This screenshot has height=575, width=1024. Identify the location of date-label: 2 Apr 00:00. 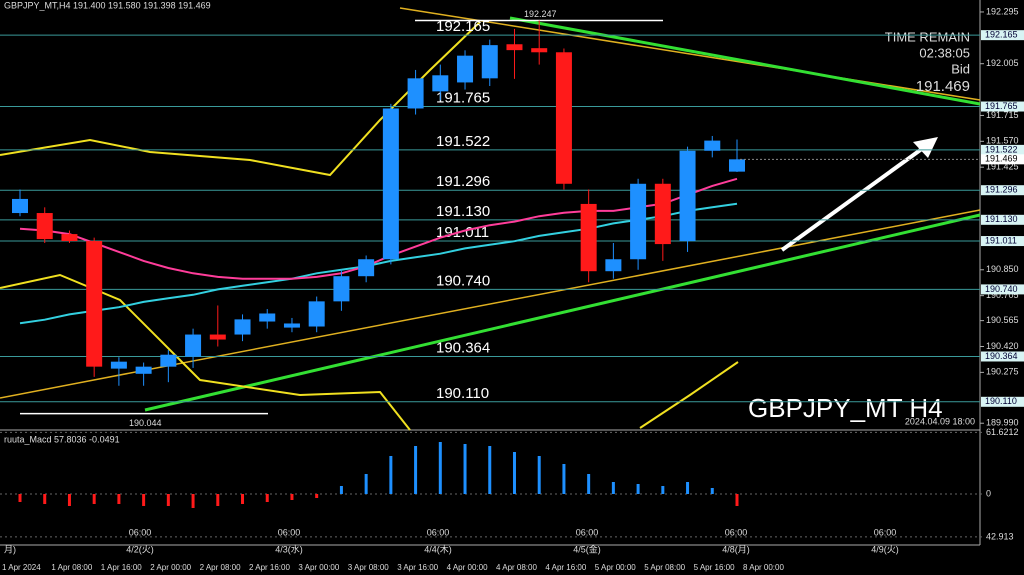
(170, 567).